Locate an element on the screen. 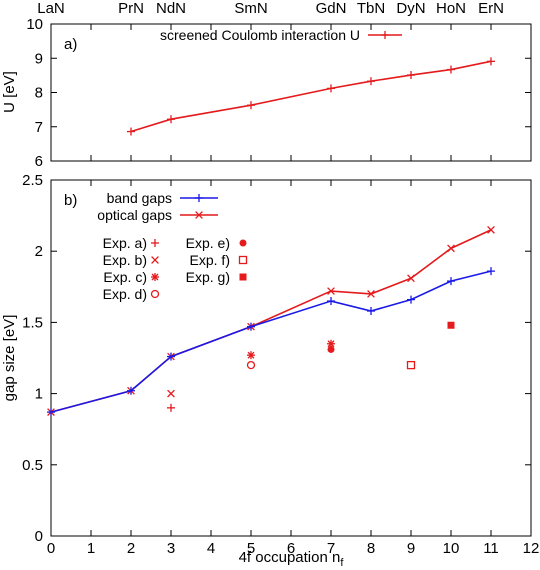 Image resolution: width=540 pixels, height=570 pixels. legend-u-marker is located at coordinates (385, 35).